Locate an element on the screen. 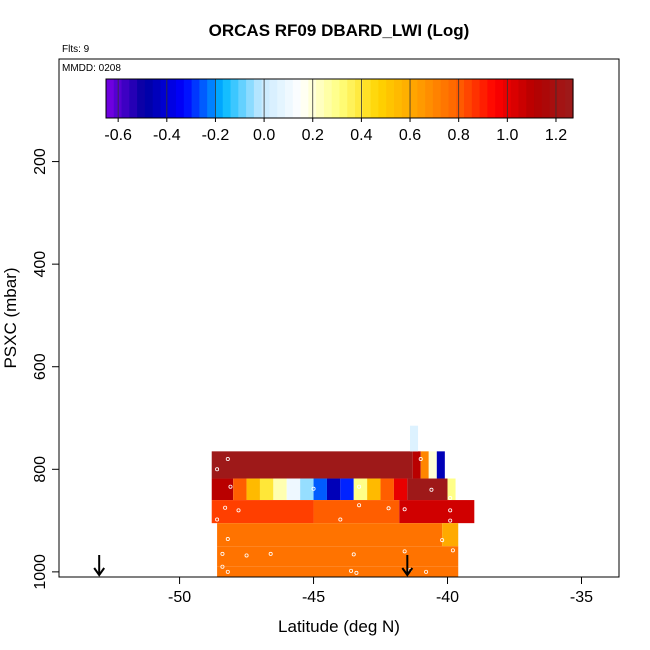  colorbar-tick-label: 0.8 is located at coordinates (459, 135).